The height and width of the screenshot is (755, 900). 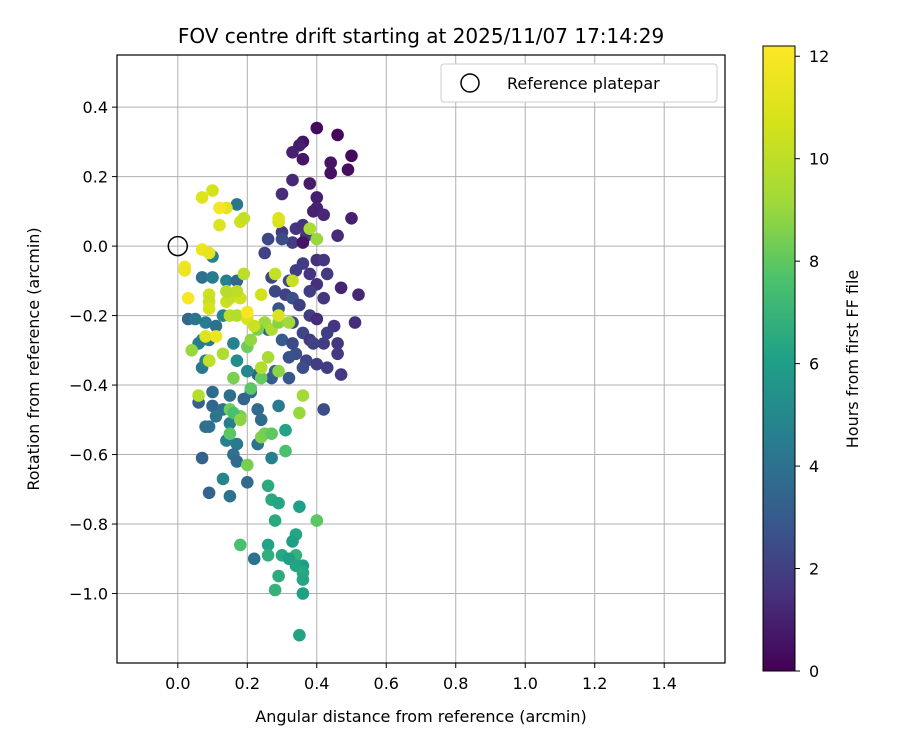 What do you see at coordinates (95, 246) in the screenshot?
I see `y-tick-label: 0.0` at bounding box center [95, 246].